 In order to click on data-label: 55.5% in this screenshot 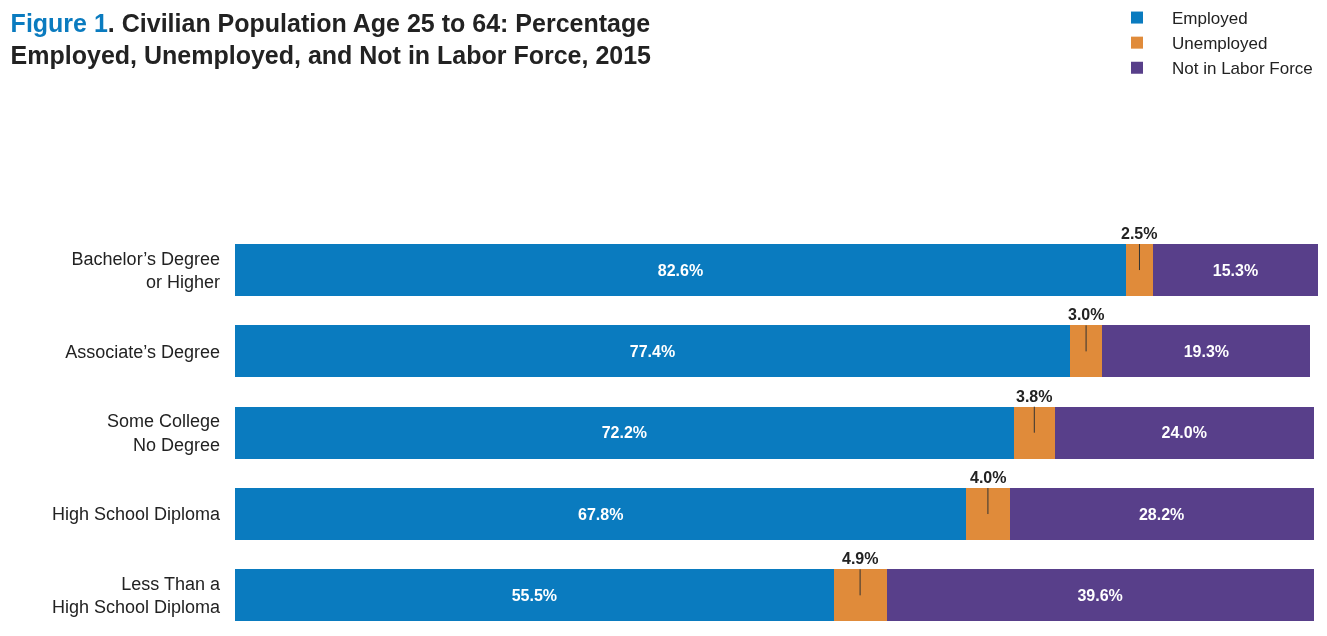, I will do `click(534, 595)`.